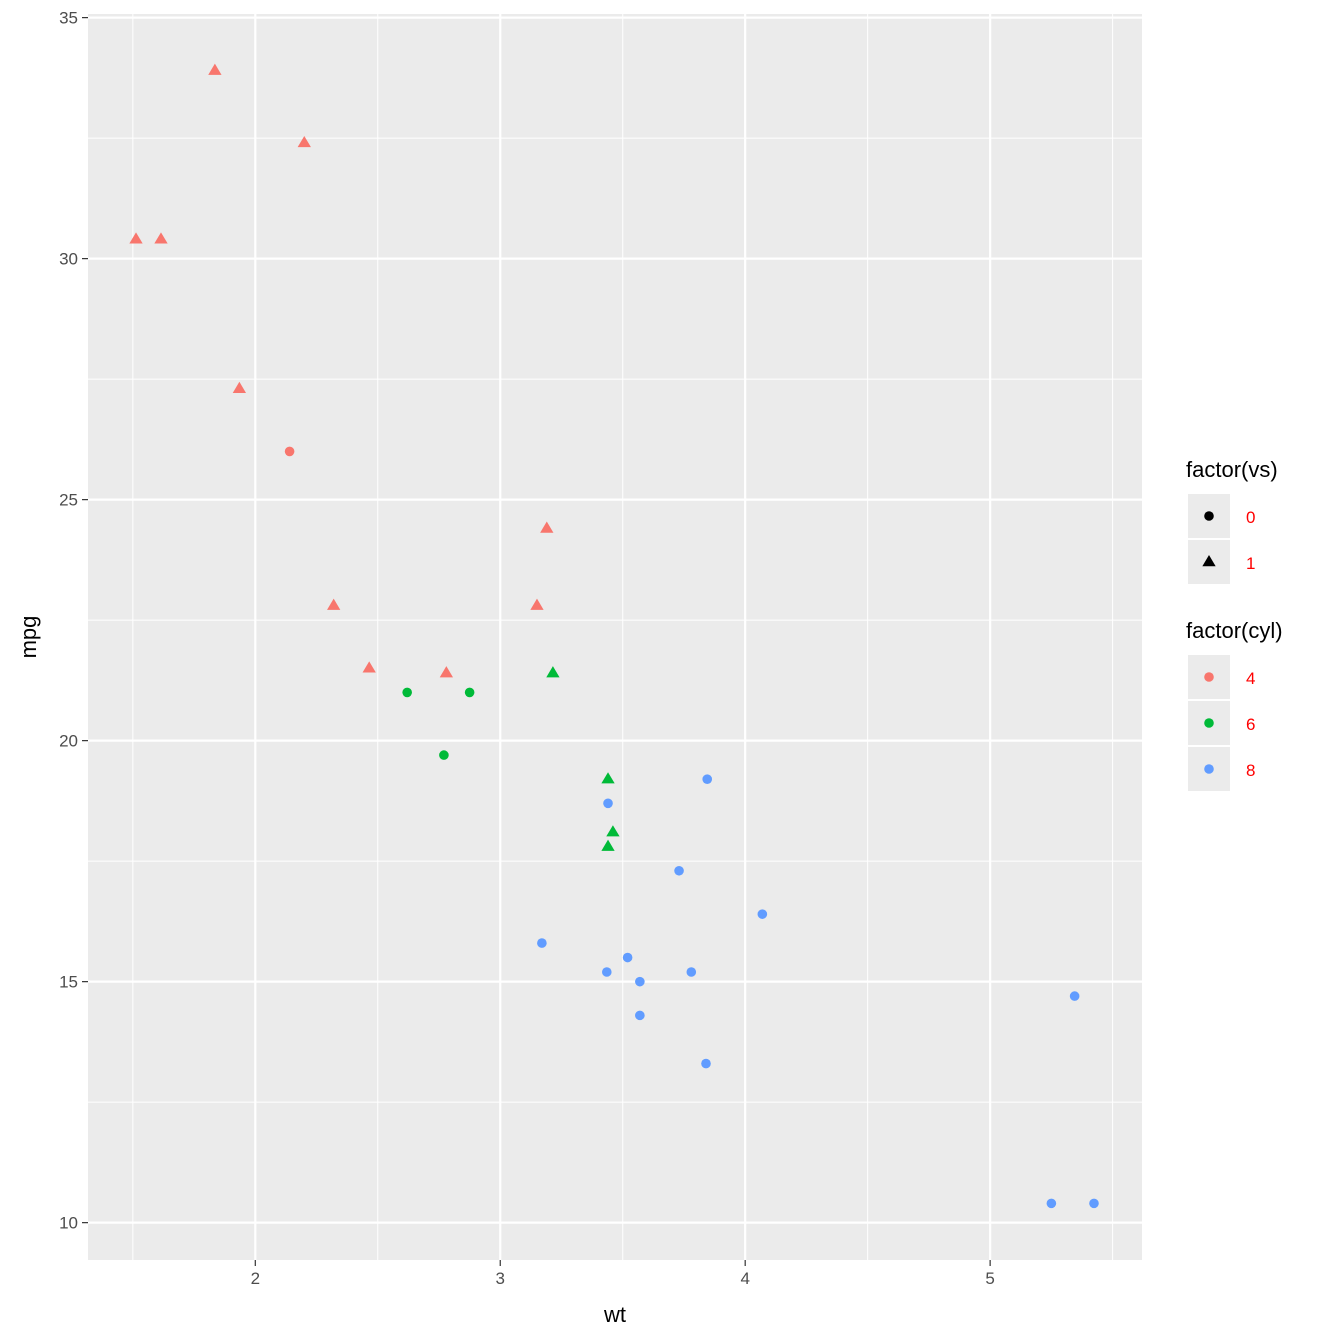  Describe the element at coordinates (68, 259) in the screenshot. I see `y-tick-label: 30` at that location.